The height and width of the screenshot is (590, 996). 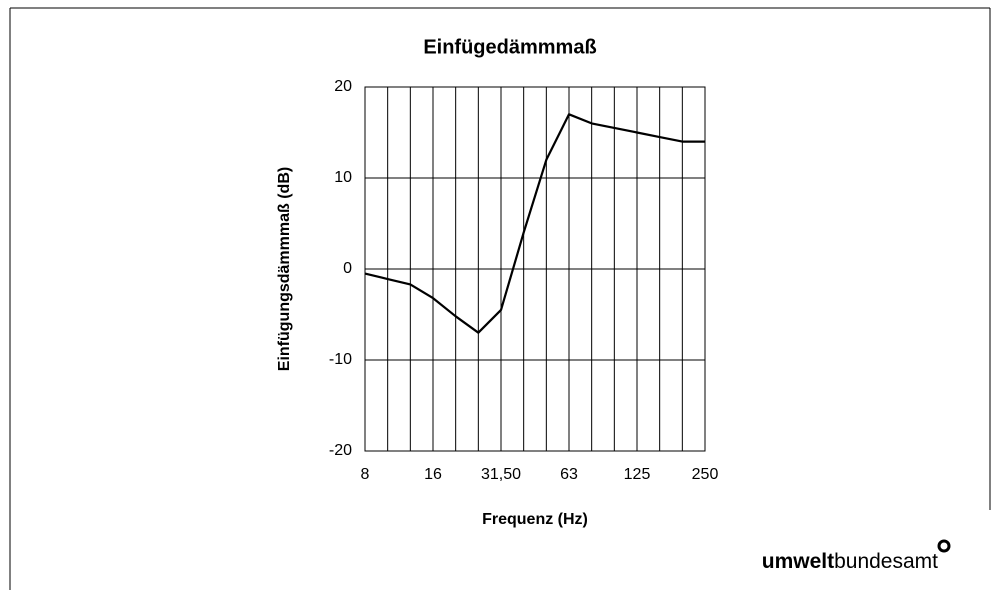 What do you see at coordinates (343, 177) in the screenshot?
I see `y-tick-label: 10` at bounding box center [343, 177].